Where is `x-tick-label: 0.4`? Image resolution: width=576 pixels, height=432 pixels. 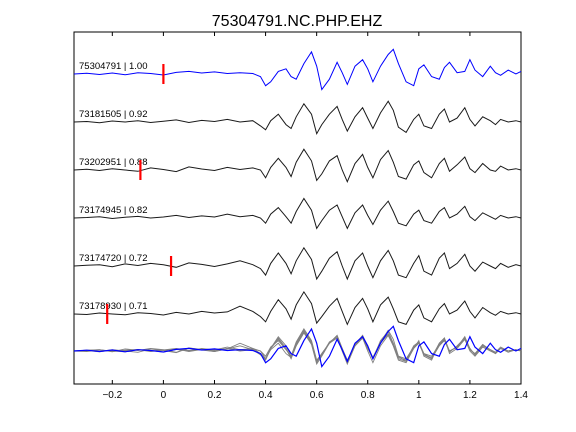 x-tick-label: 0.4 is located at coordinates (266, 395).